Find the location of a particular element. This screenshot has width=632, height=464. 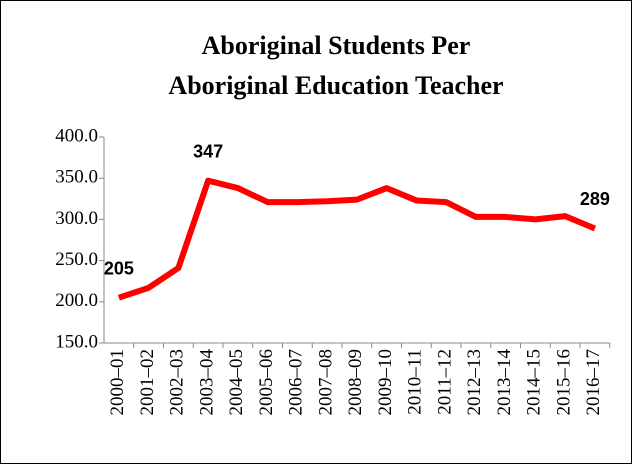

x-tick-label: 2007–08 is located at coordinates (325, 382).